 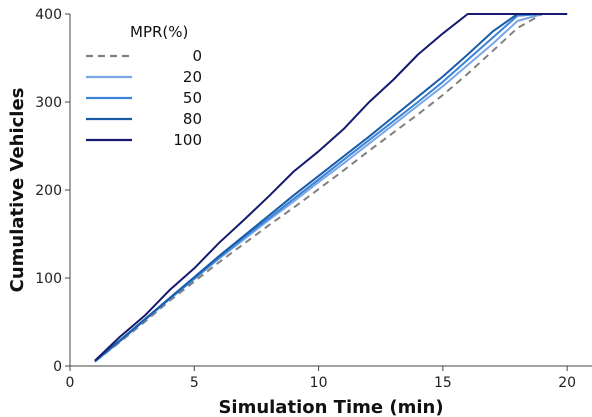 I want to click on legend-label-100: 100, so click(x=187, y=140).